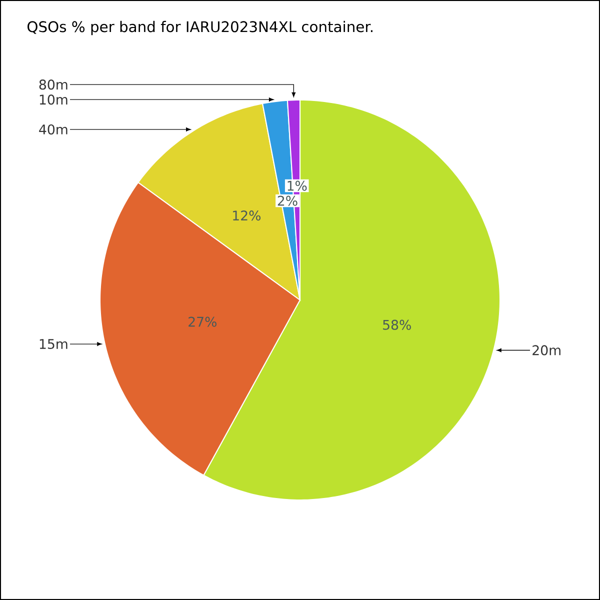 The height and width of the screenshot is (600, 600). What do you see at coordinates (200, 28) in the screenshot?
I see `chart-title: QSOs % per band for IARU2023N4XL container.` at bounding box center [200, 28].